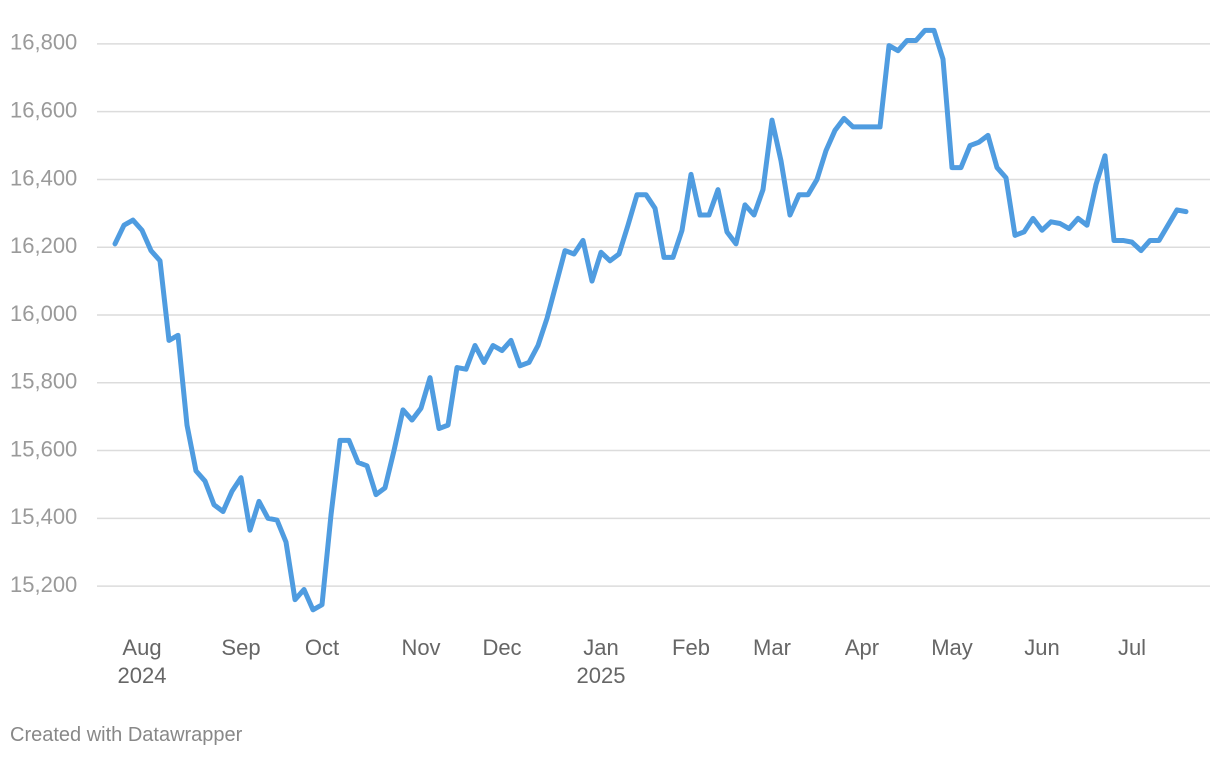 The width and height of the screenshot is (1220, 760). Describe the element at coordinates (421, 647) in the screenshot. I see `x-tick-label: Nov` at that location.